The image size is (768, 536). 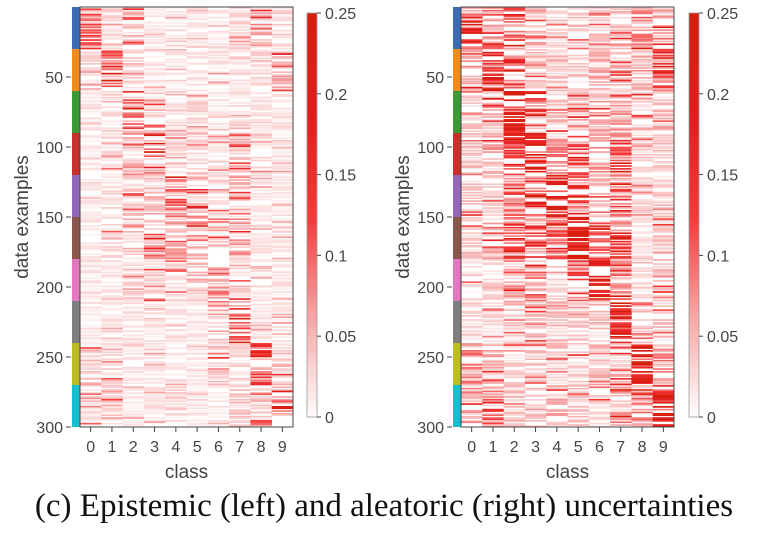 What do you see at coordinates (49, 288) in the screenshot?
I see `y-tick-label: 200` at bounding box center [49, 288].